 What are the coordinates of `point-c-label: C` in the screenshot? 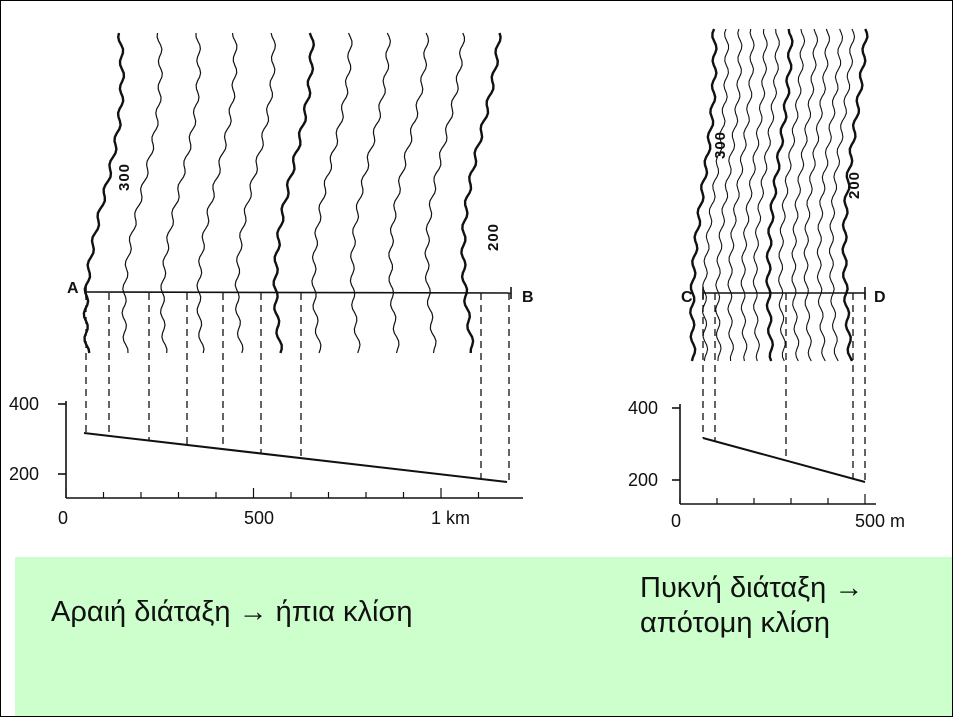 It's located at (687, 297).